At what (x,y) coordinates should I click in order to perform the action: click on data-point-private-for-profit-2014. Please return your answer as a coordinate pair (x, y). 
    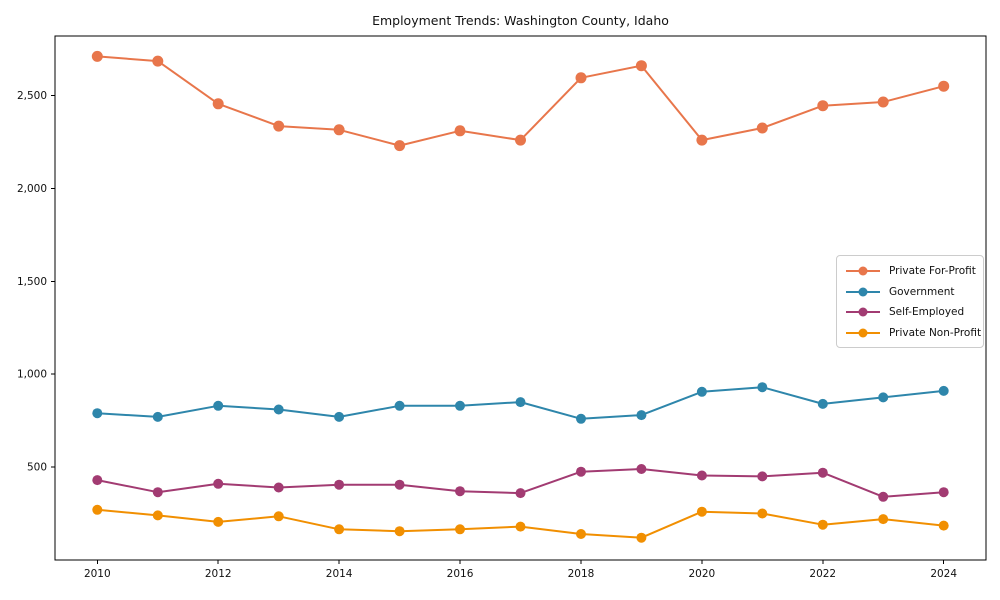
    Looking at the image, I should click on (339, 130).